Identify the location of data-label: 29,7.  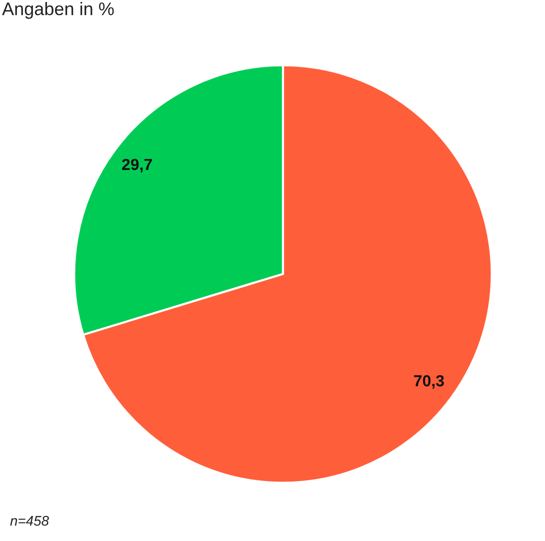
(137, 165).